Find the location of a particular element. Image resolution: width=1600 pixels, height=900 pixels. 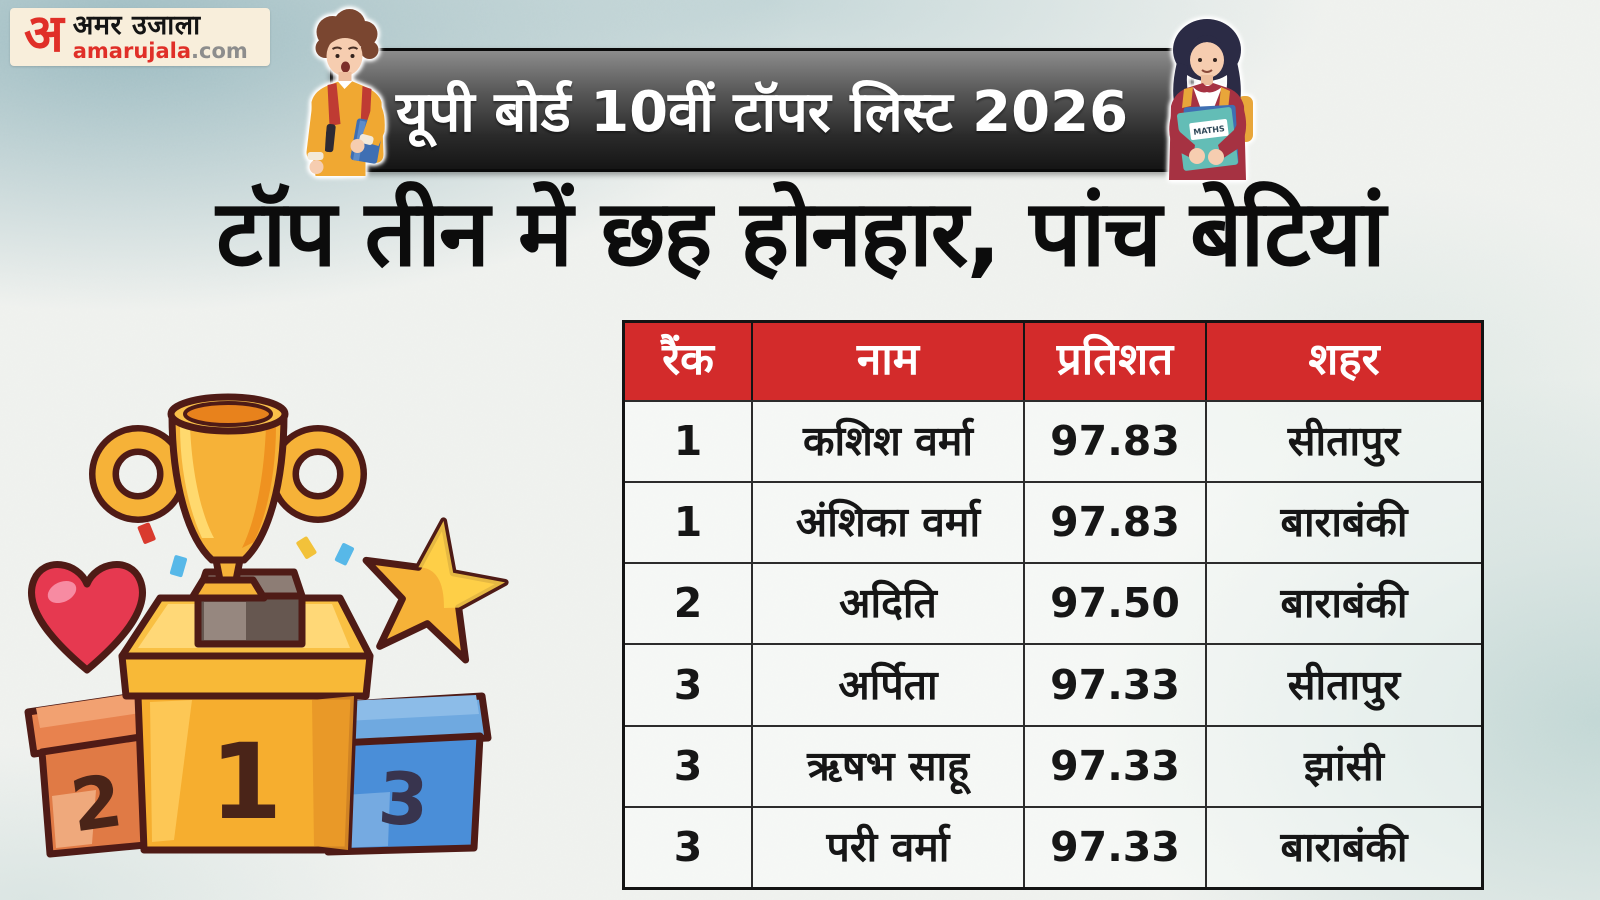

banner-title: यूपी बोर्ड 10वीं टॉपर लिस्ट 2026 is located at coordinates (762, 112).